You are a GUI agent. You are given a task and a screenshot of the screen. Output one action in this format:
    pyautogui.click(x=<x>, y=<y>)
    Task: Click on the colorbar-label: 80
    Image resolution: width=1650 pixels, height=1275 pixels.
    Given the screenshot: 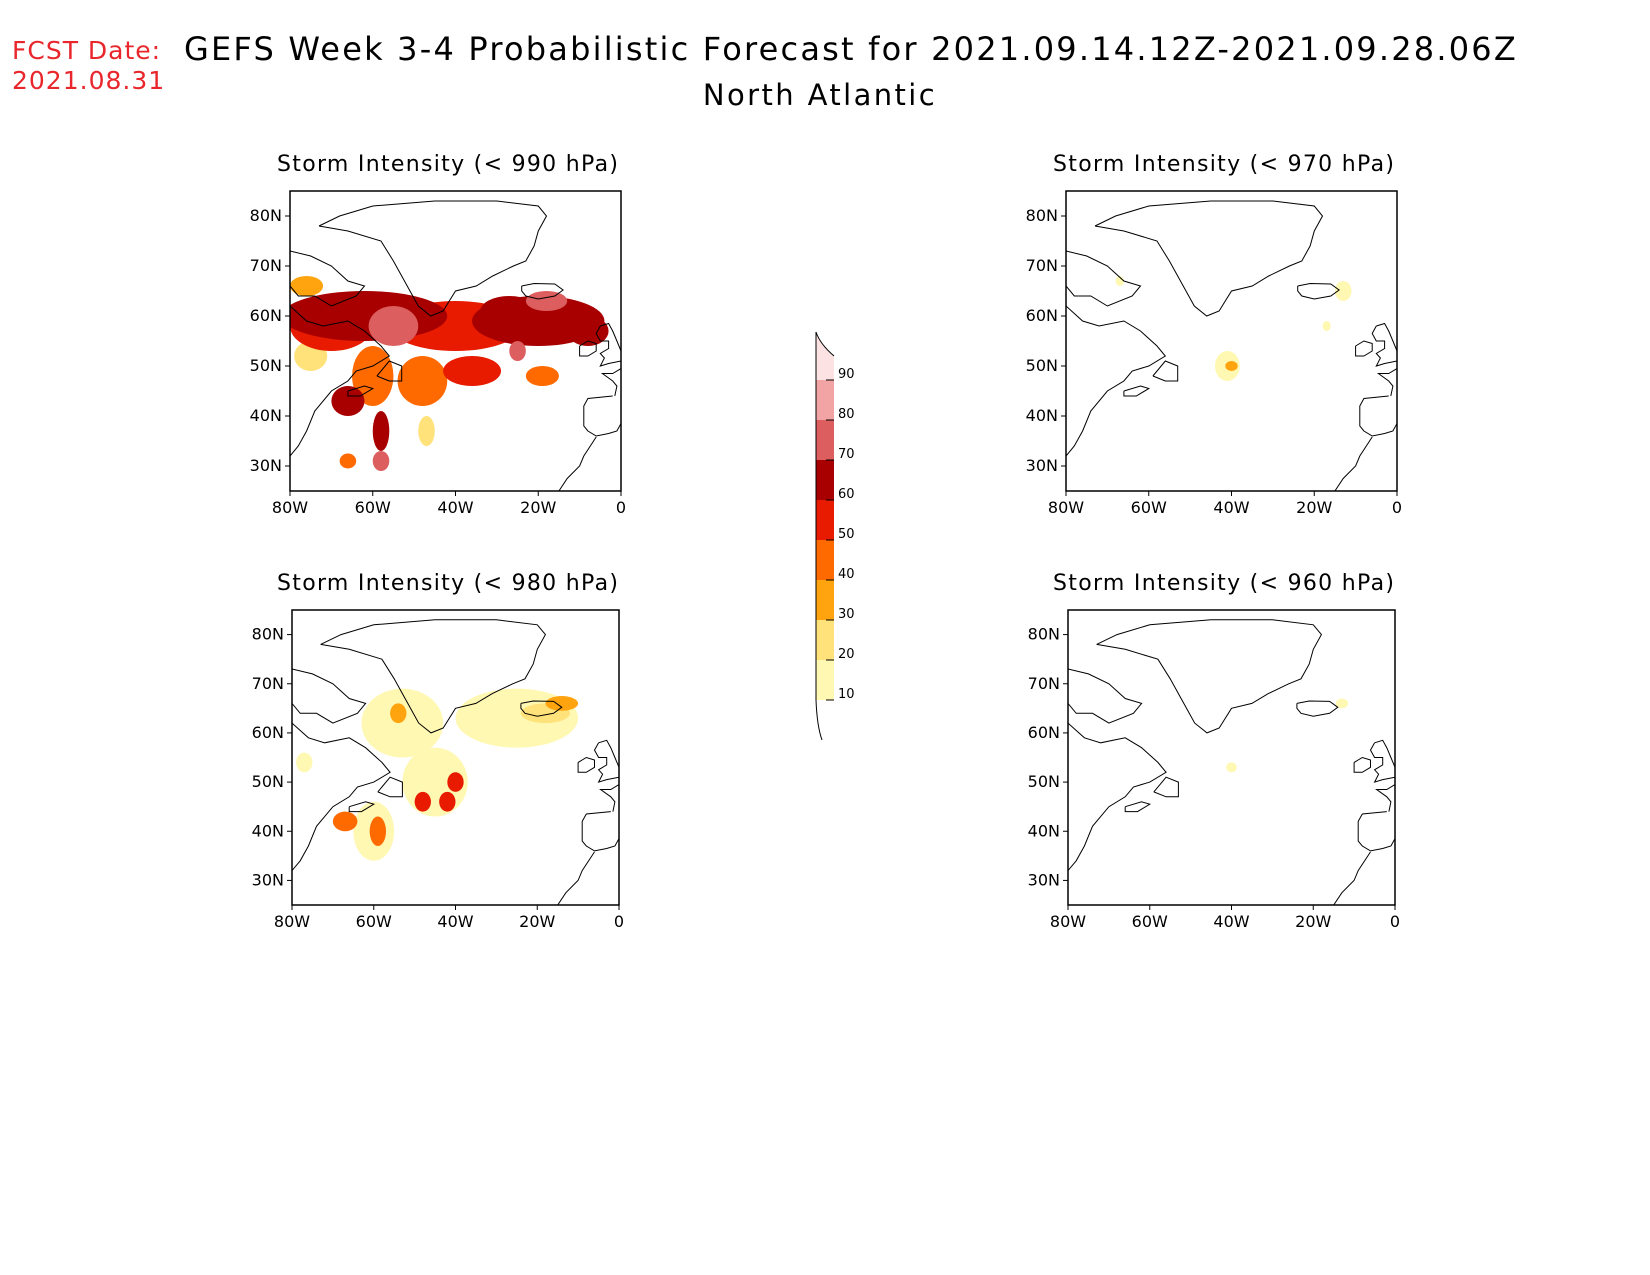 What is the action you would take?
    pyautogui.click(x=846, y=414)
    